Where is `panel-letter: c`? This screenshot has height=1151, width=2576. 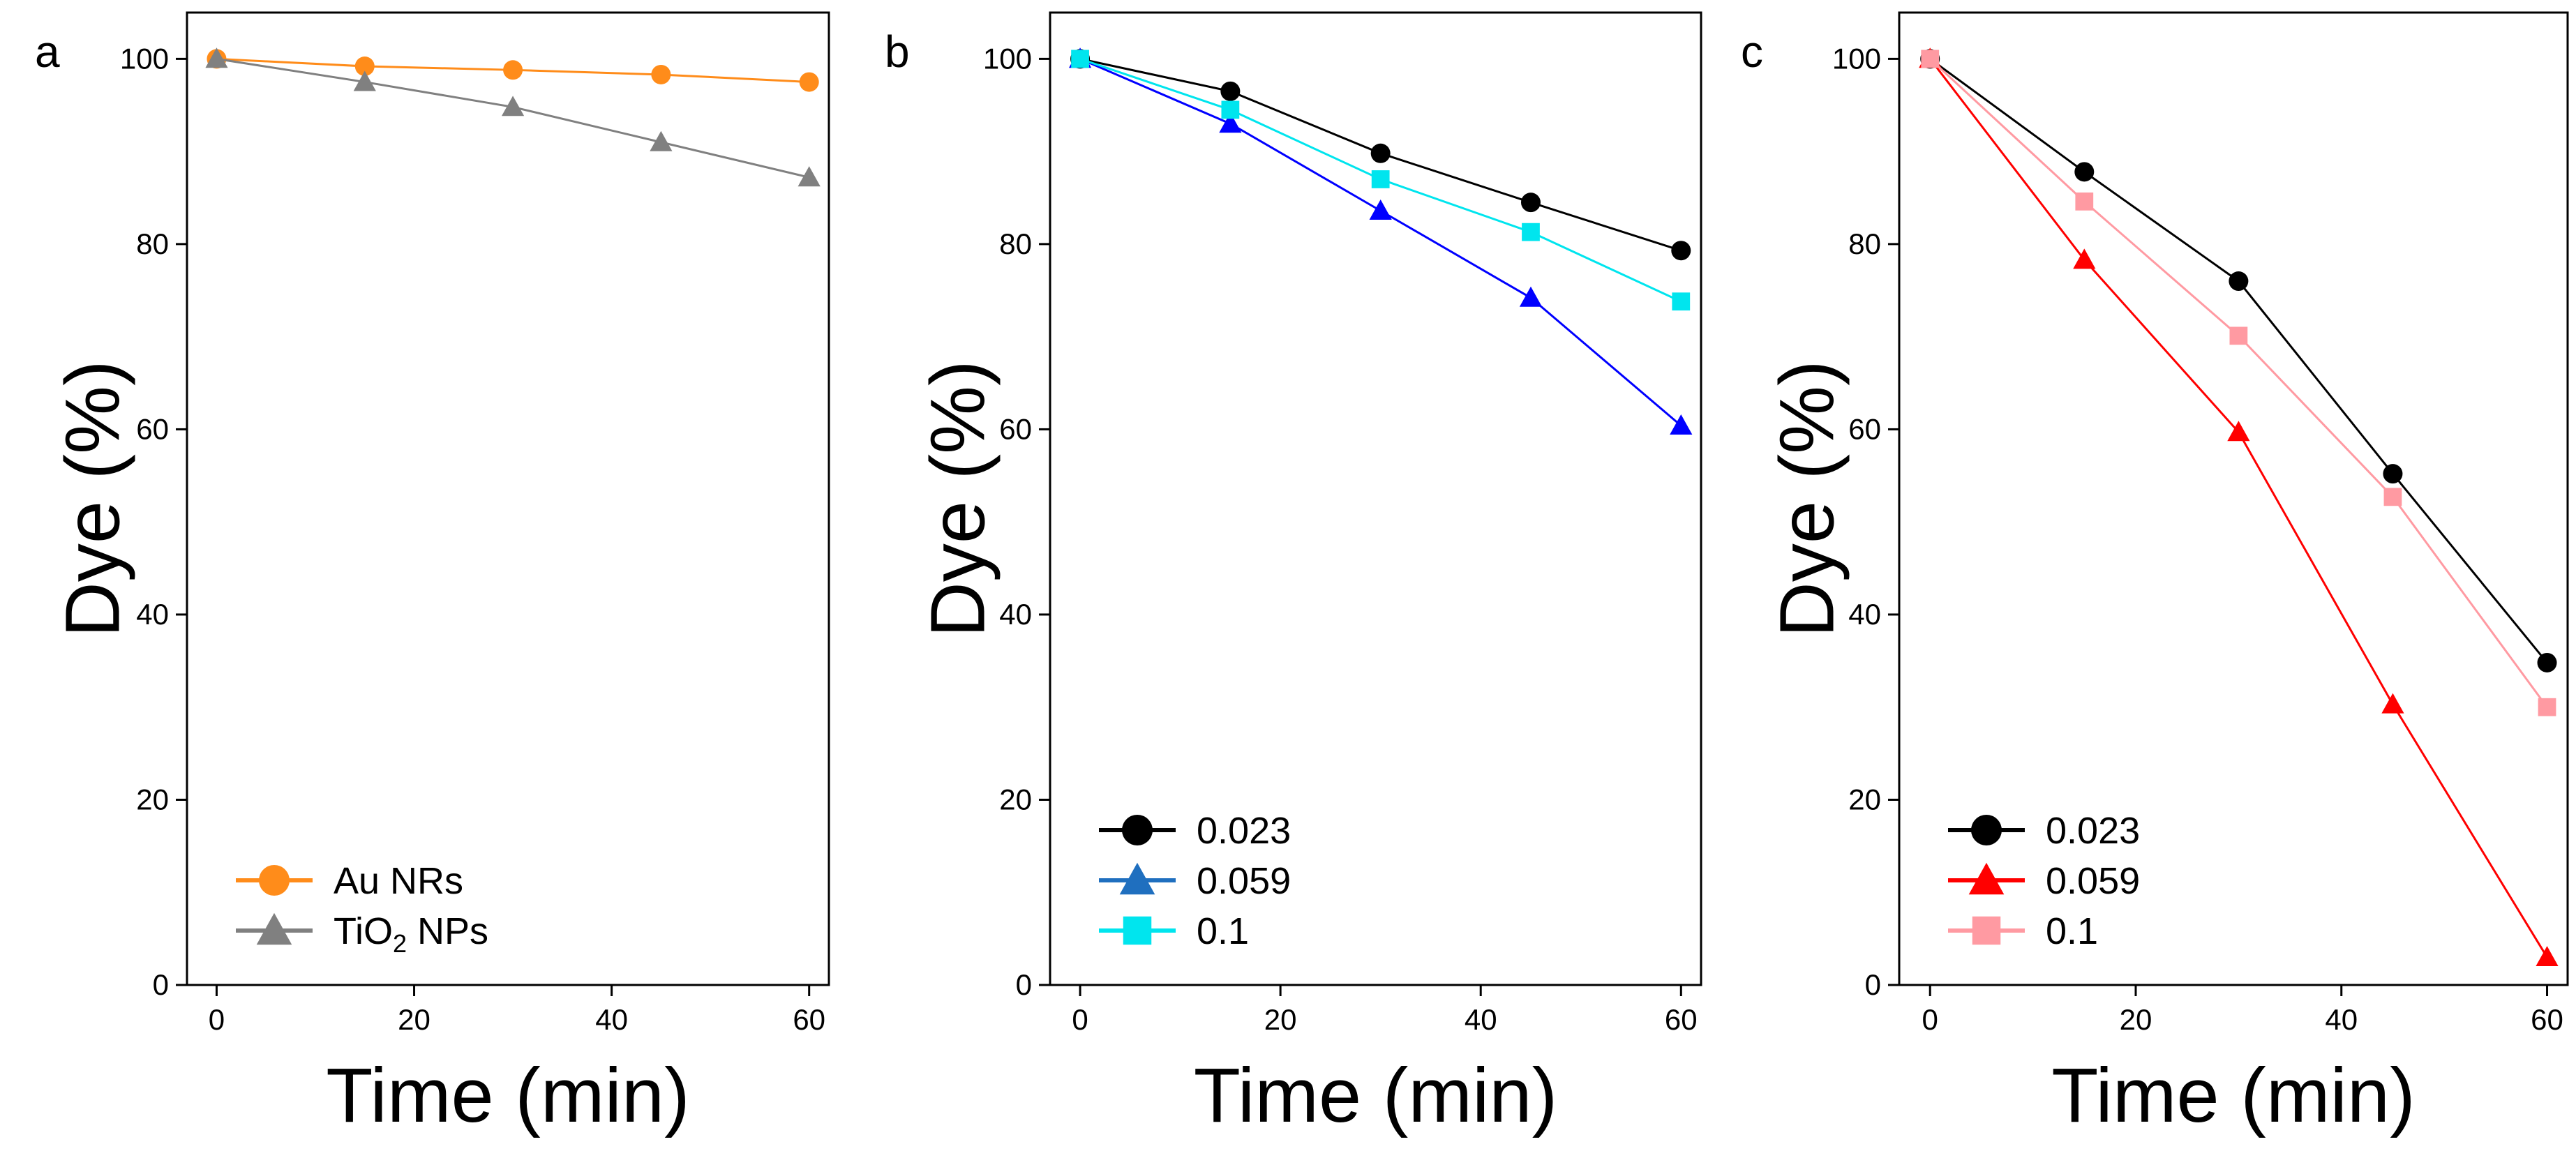
panel-letter: c is located at coordinates (1752, 52).